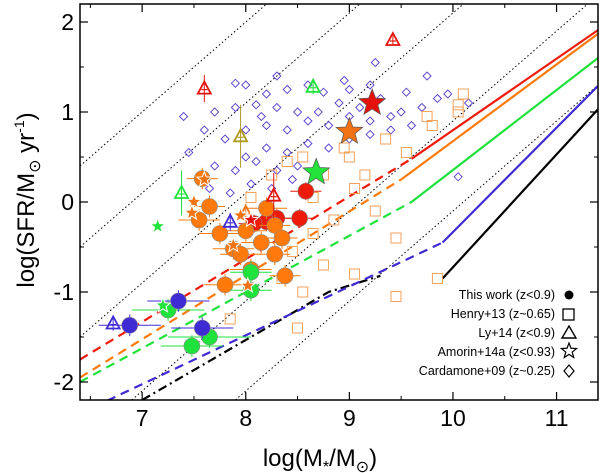 This screenshot has height=473, width=600. What do you see at coordinates (349, 418) in the screenshot?
I see `x-tick-label: 9` at bounding box center [349, 418].